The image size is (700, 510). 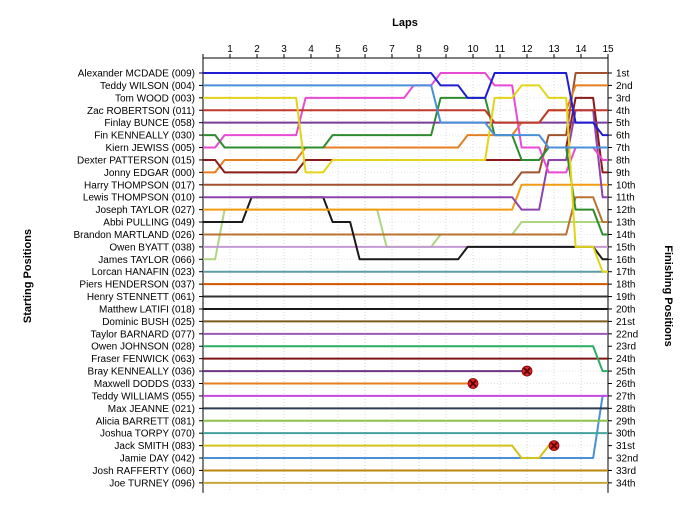 I want to click on starting-position-label: Joseph TAYLOR (027), so click(x=146, y=210).